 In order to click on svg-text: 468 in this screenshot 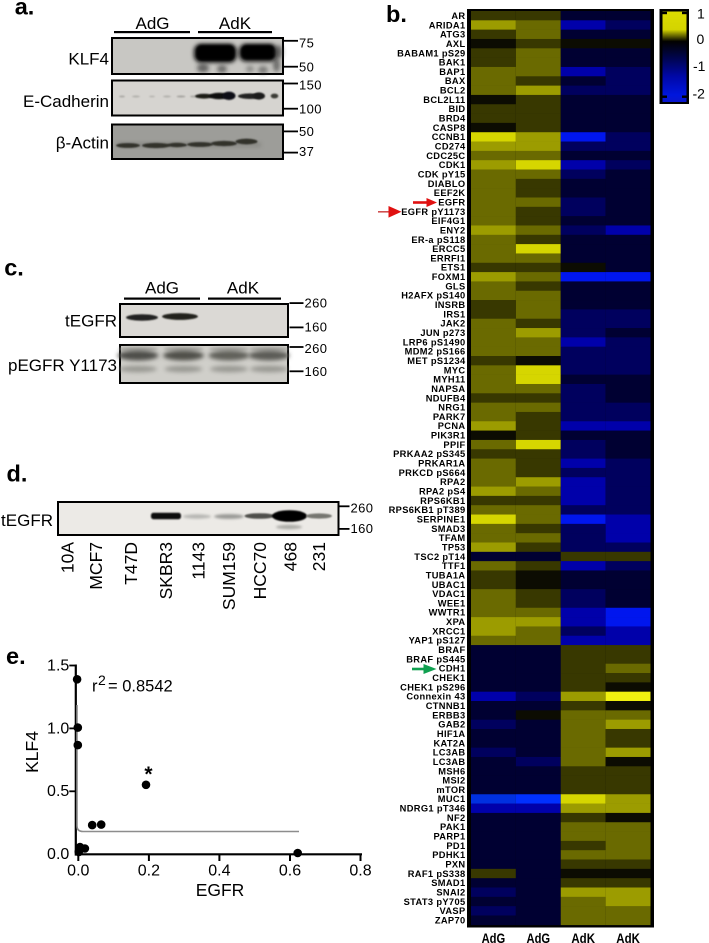, I will do `click(291, 556)`.